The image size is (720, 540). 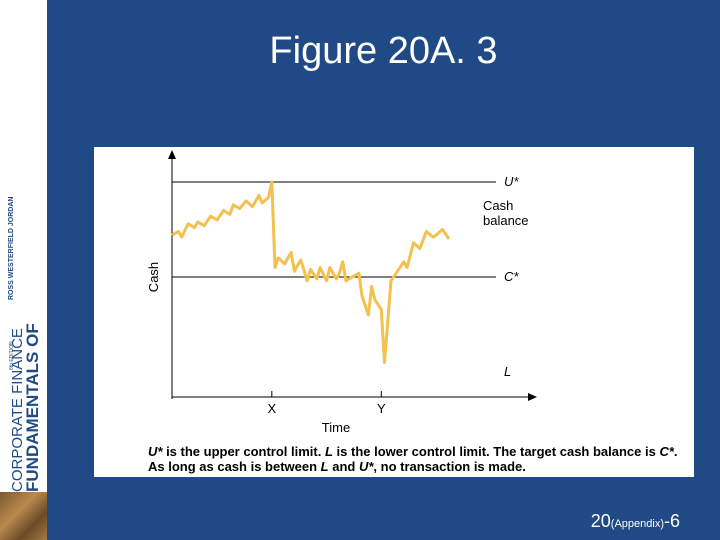 I want to click on page-main: 20, so click(x=600, y=521).